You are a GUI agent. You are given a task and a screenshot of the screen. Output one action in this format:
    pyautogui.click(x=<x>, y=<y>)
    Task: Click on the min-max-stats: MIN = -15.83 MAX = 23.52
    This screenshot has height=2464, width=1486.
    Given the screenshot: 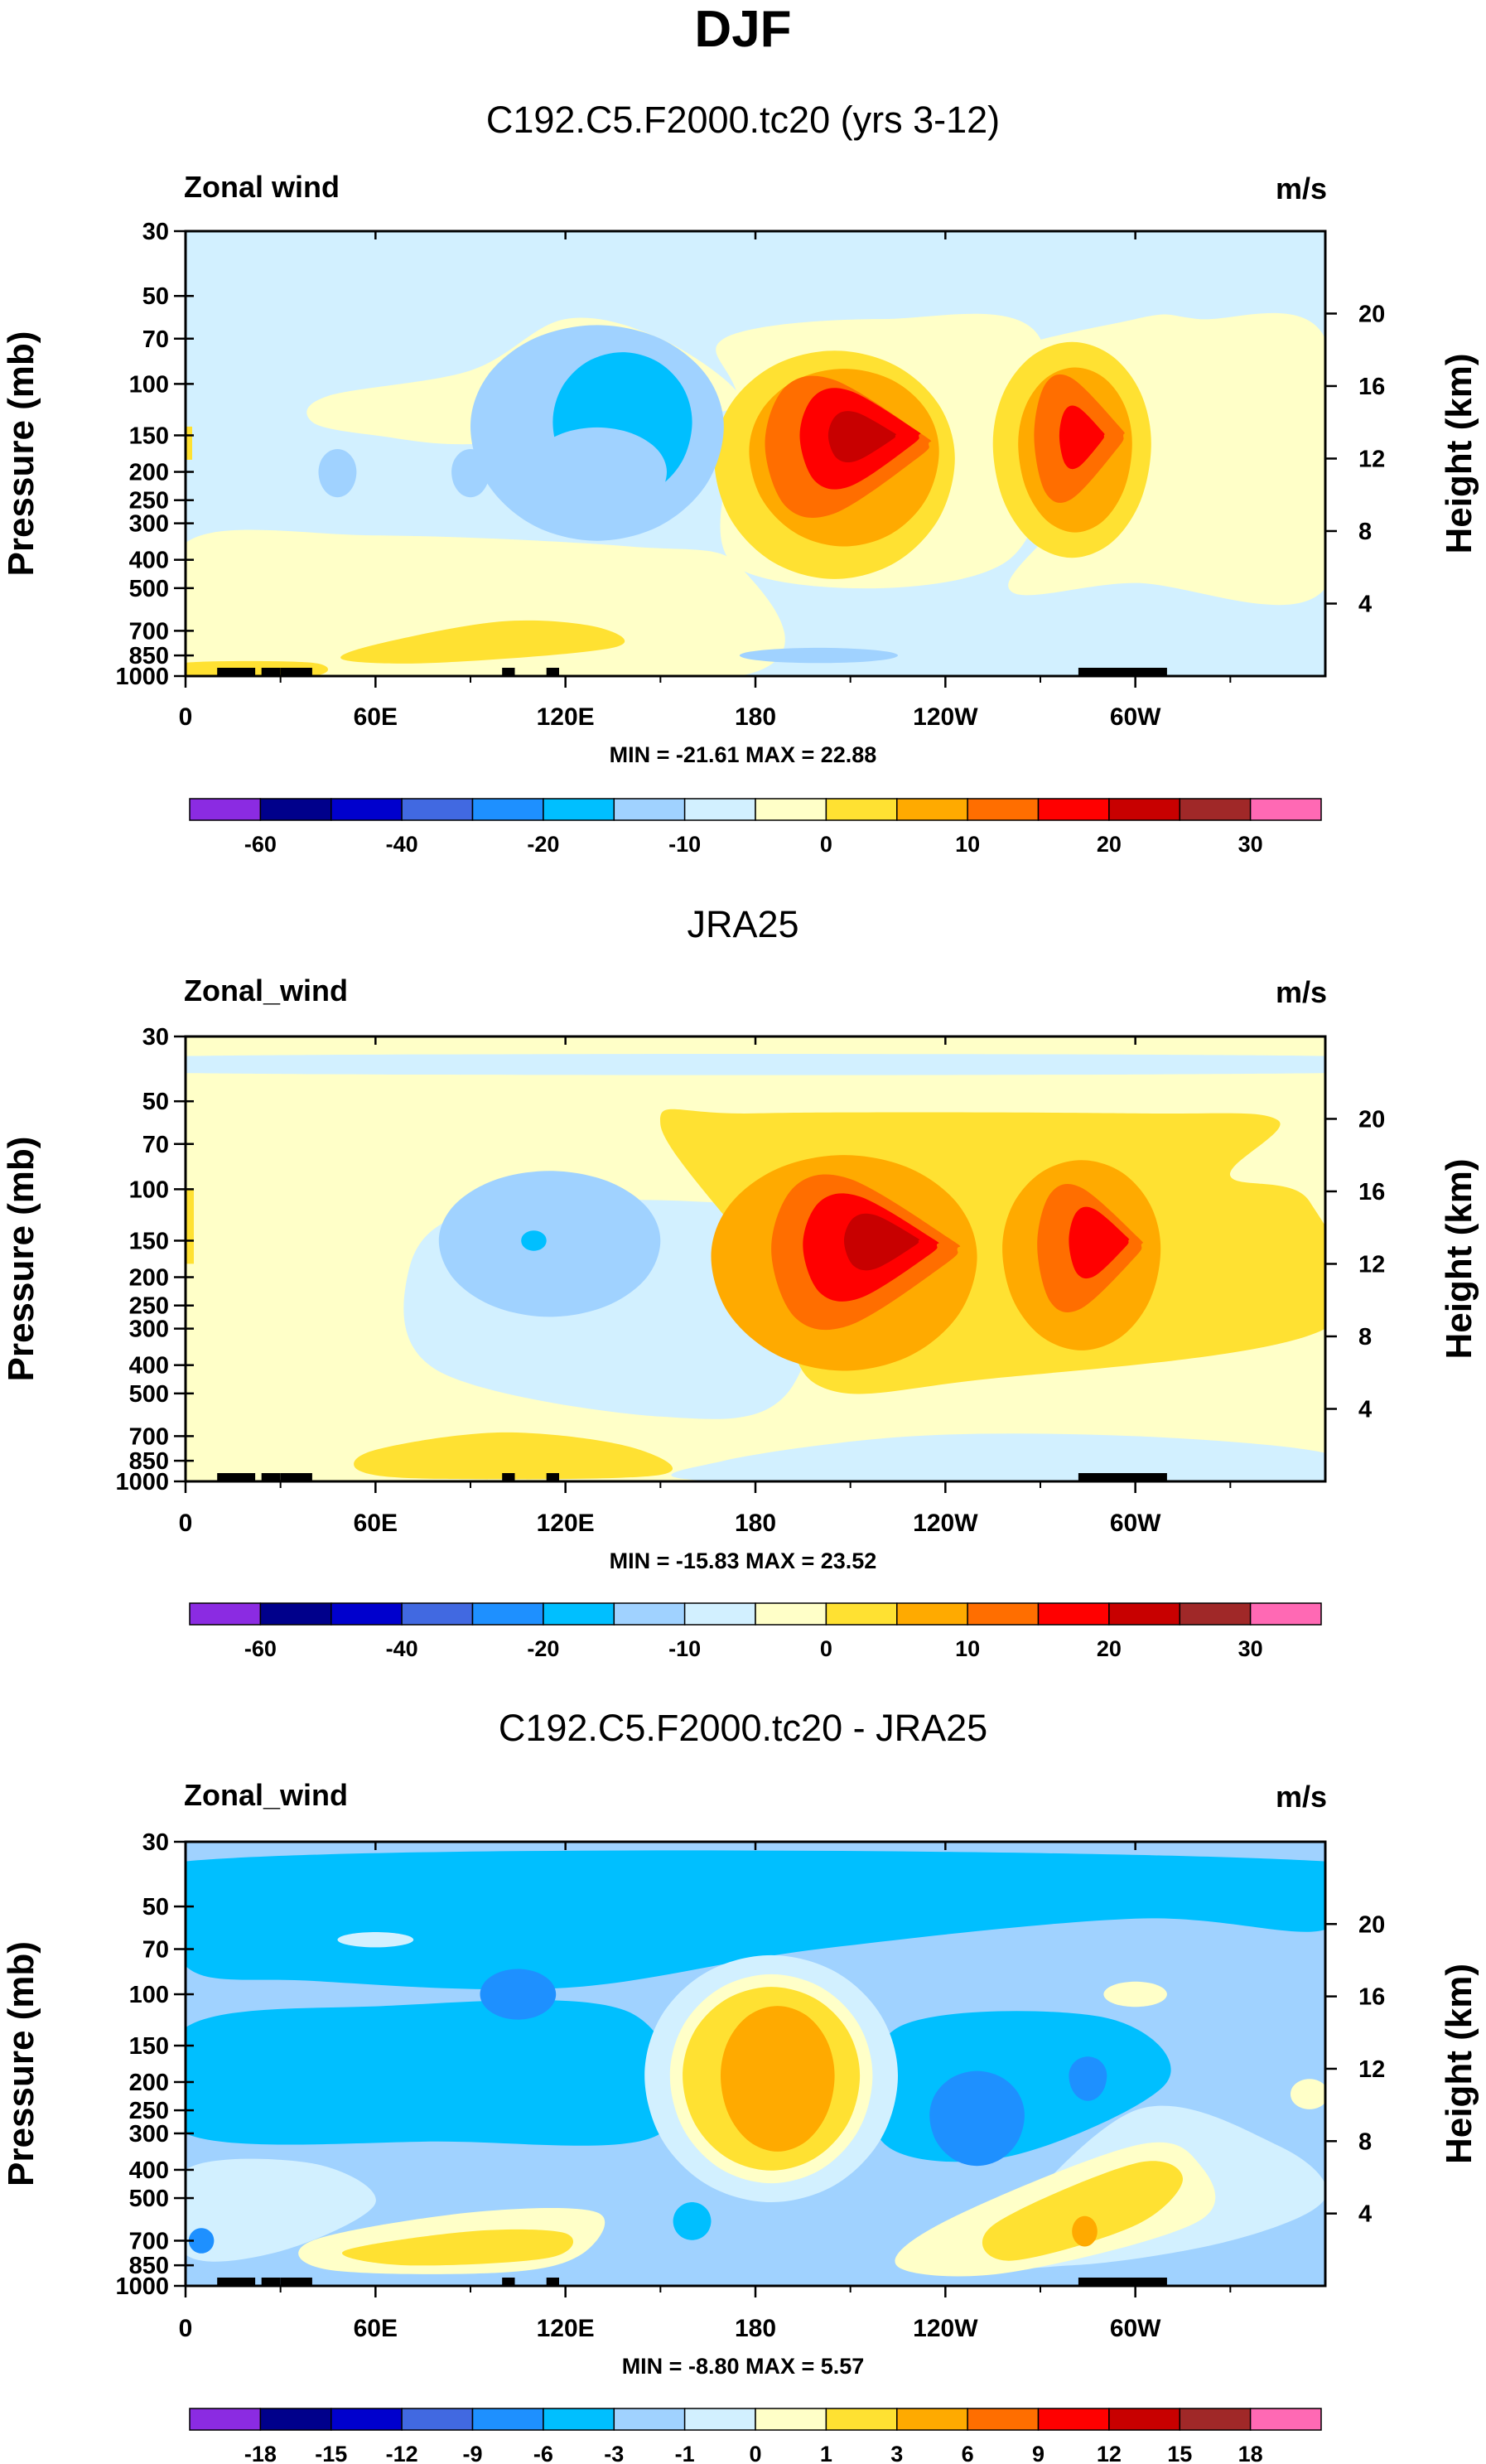 What is the action you would take?
    pyautogui.click(x=743, y=1560)
    